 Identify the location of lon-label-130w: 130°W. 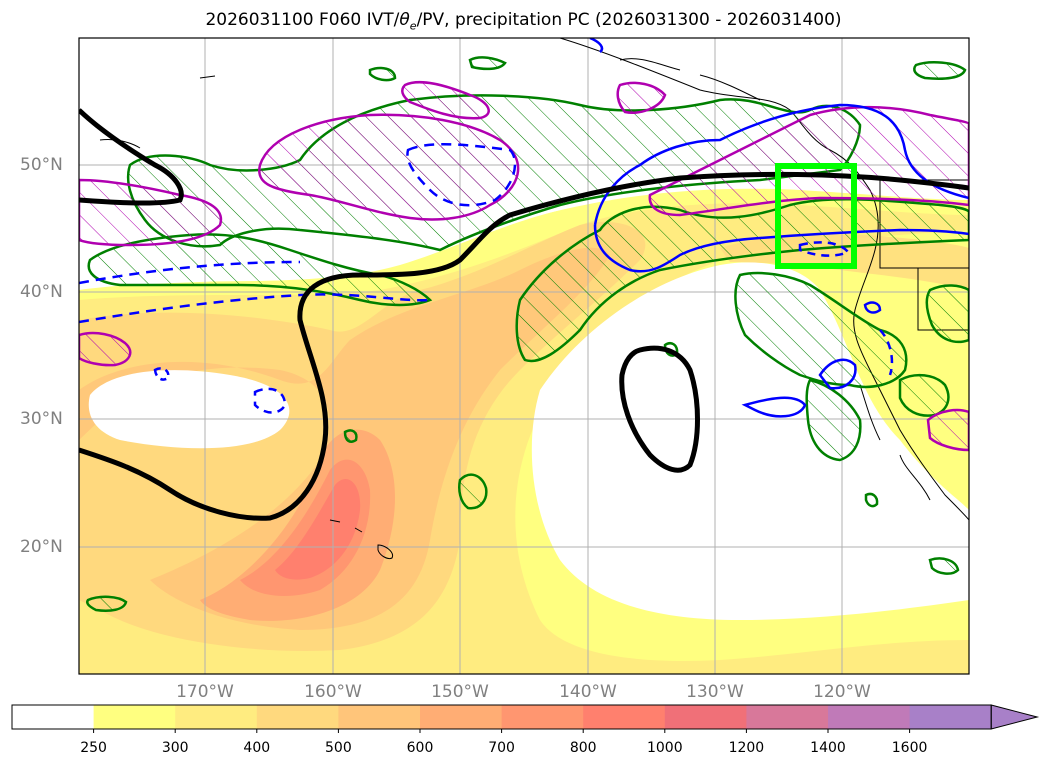
(715, 692).